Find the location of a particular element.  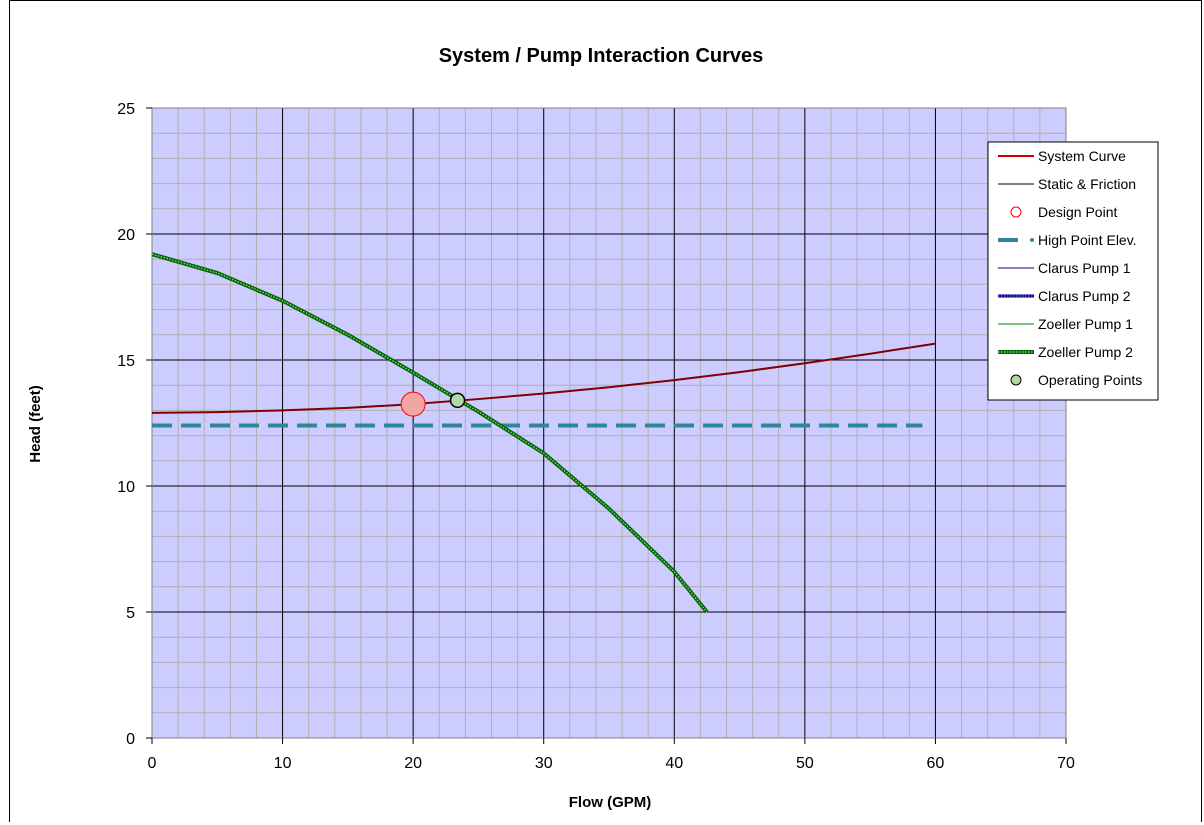

legend-label-clarus-pump-2: Clarus Pump 2 is located at coordinates (1084, 296).